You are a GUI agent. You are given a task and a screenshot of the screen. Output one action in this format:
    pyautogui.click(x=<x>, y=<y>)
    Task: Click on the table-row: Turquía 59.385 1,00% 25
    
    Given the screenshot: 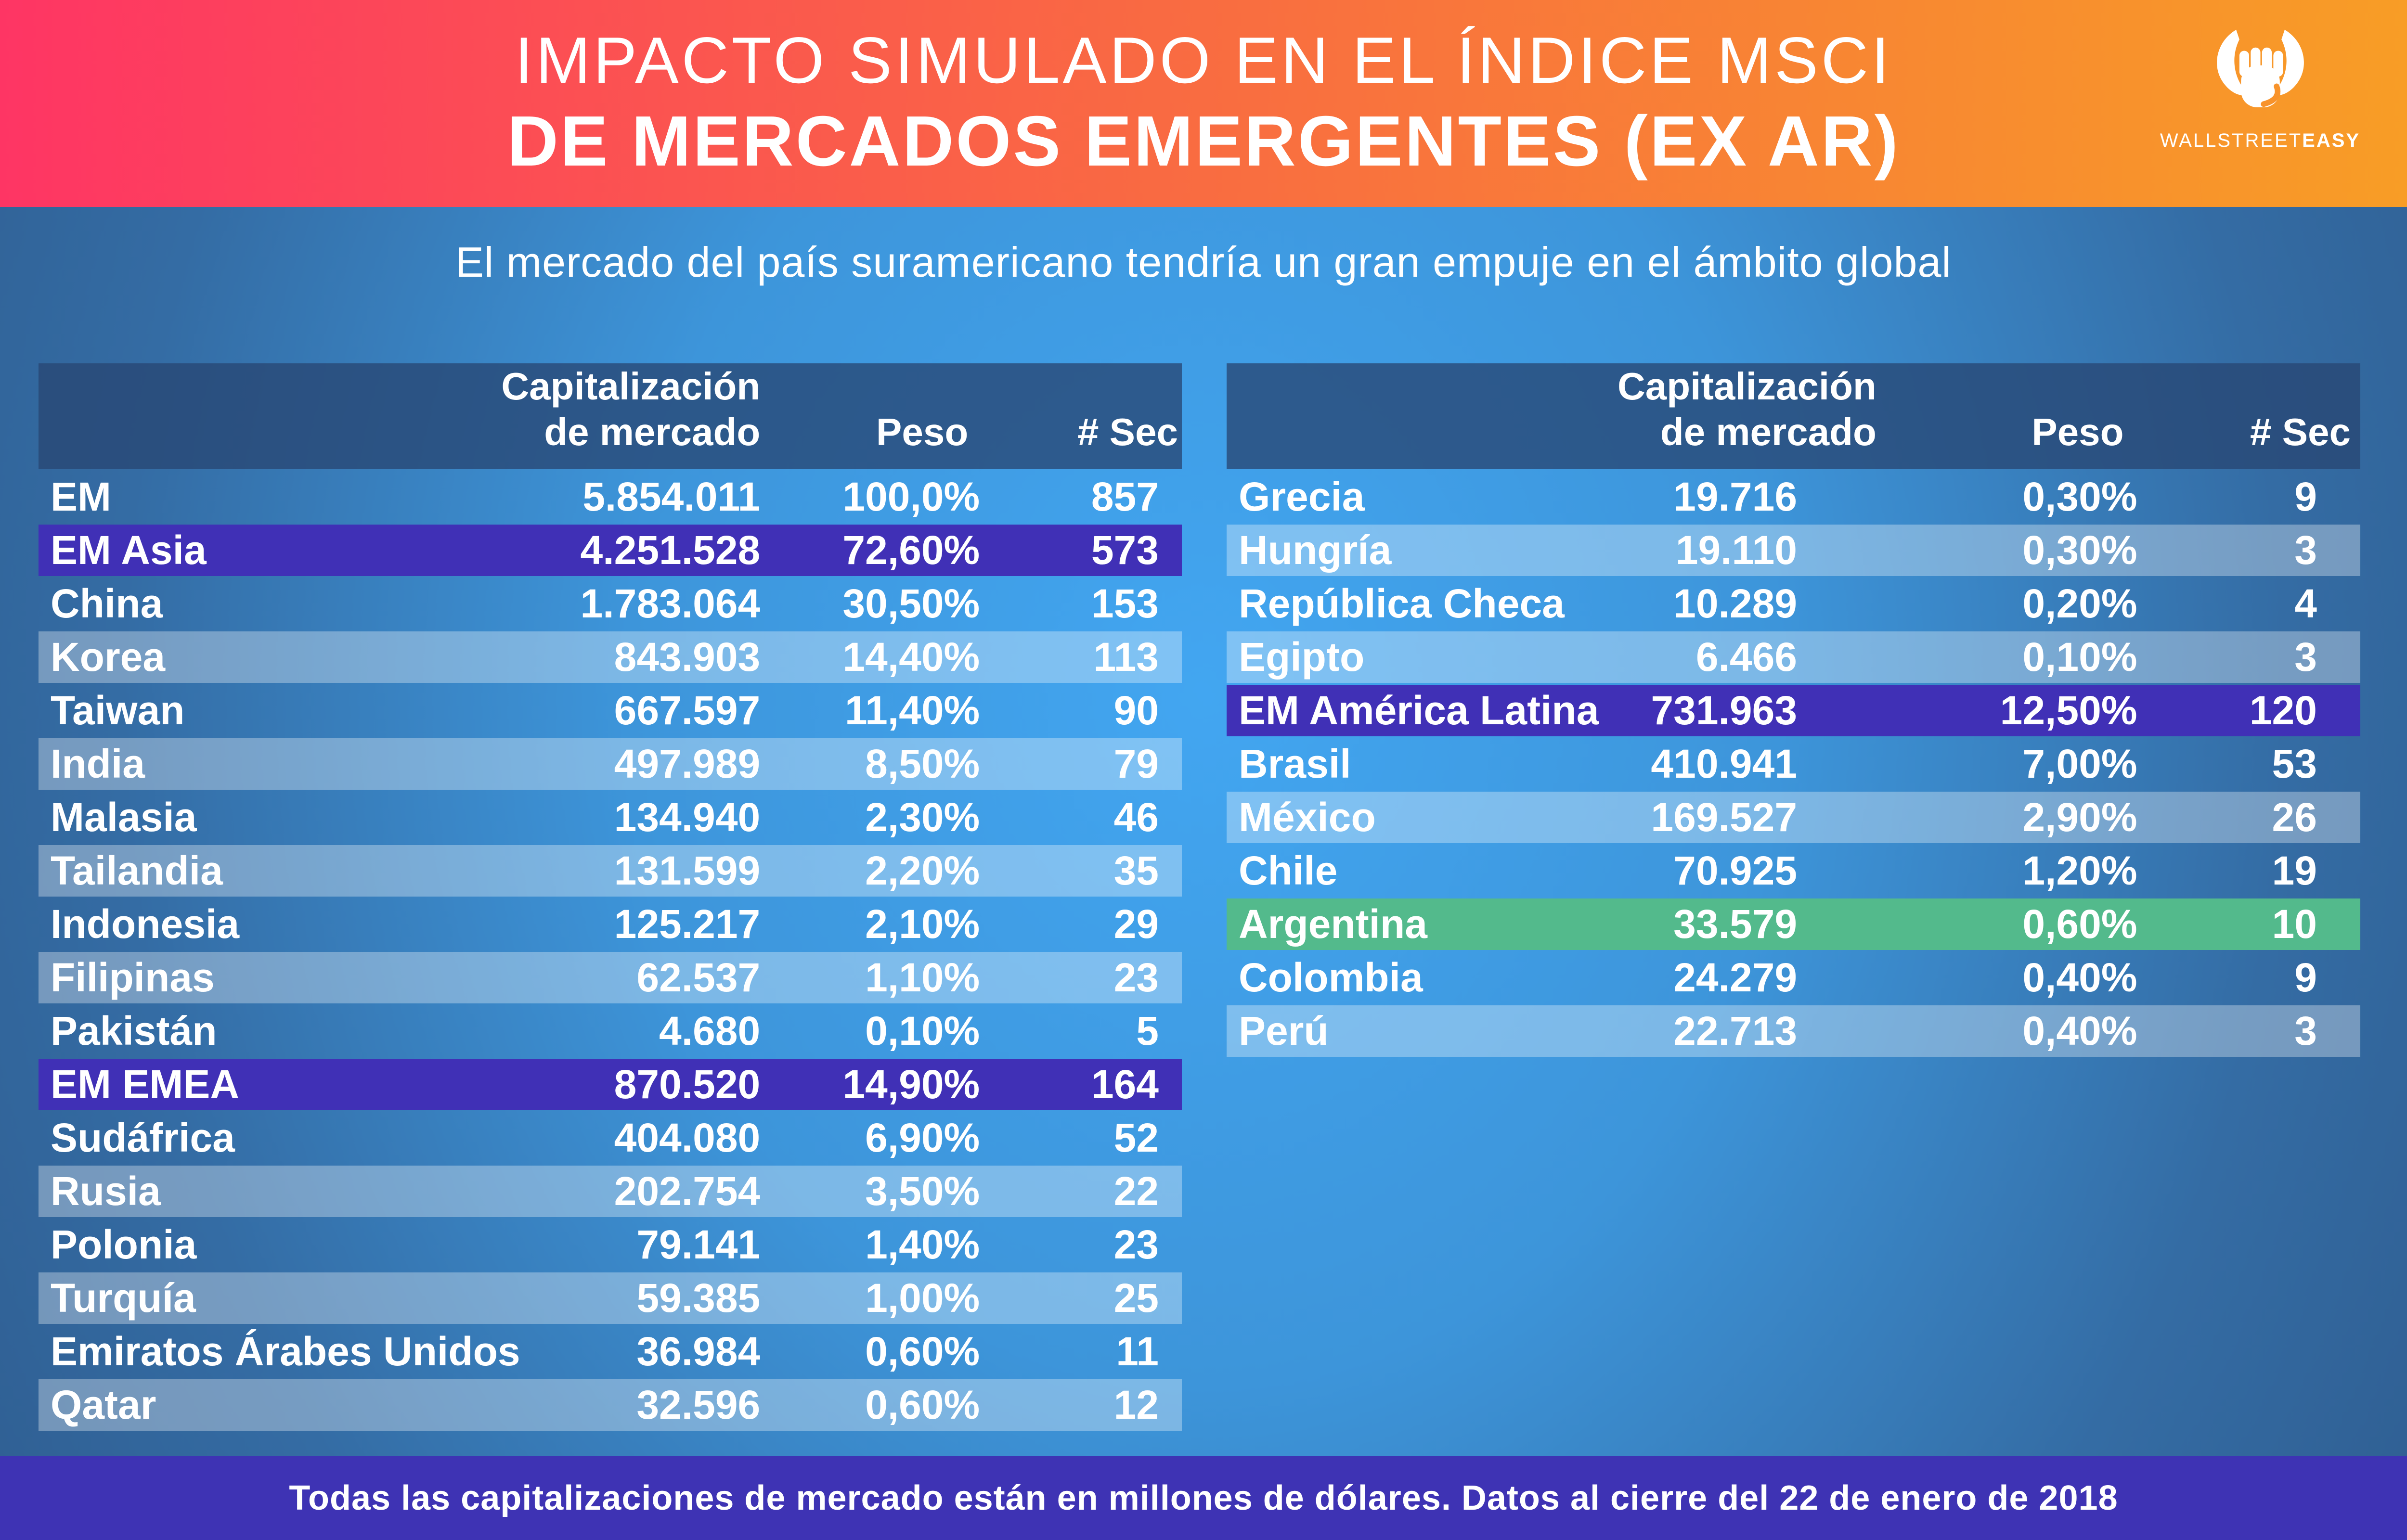 What is the action you would take?
    pyautogui.click(x=610, y=1299)
    